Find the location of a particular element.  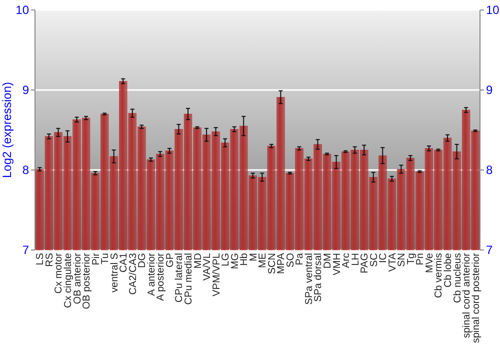

x-tick-label: Cb vermis is located at coordinates (439, 275).